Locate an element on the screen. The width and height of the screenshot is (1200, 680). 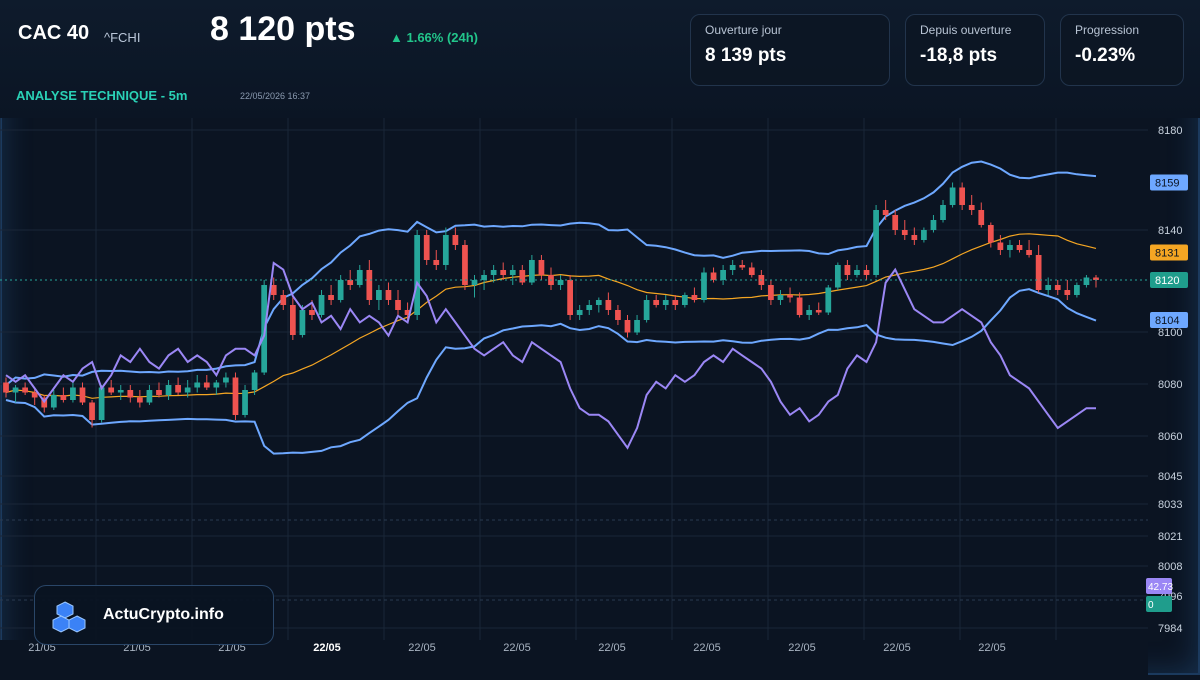
y-tick-label: 8045 is located at coordinates (1170, 477).